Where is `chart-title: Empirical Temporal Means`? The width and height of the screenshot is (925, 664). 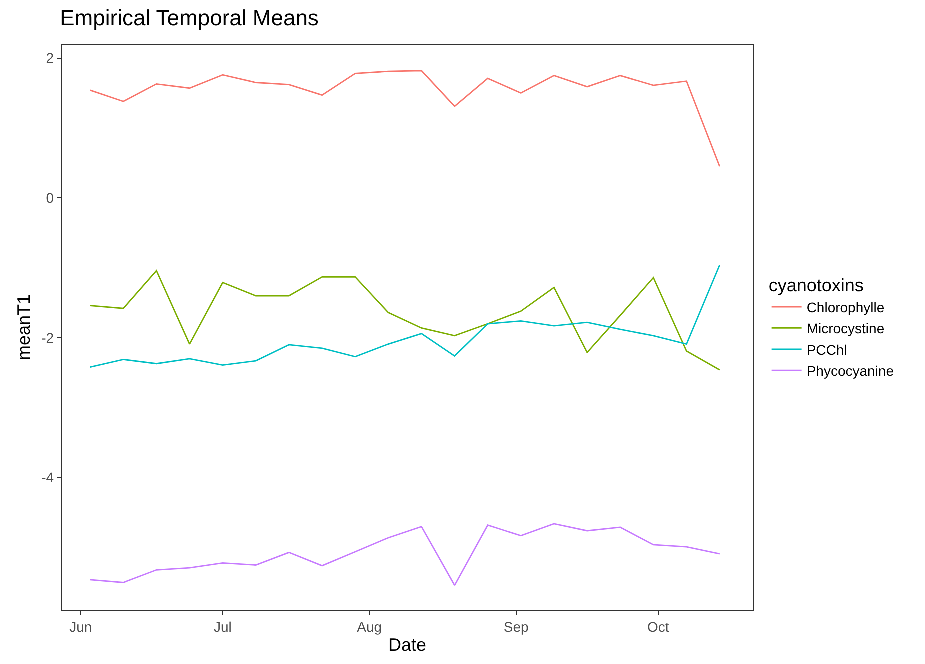
chart-title: Empirical Temporal Means is located at coordinates (189, 17).